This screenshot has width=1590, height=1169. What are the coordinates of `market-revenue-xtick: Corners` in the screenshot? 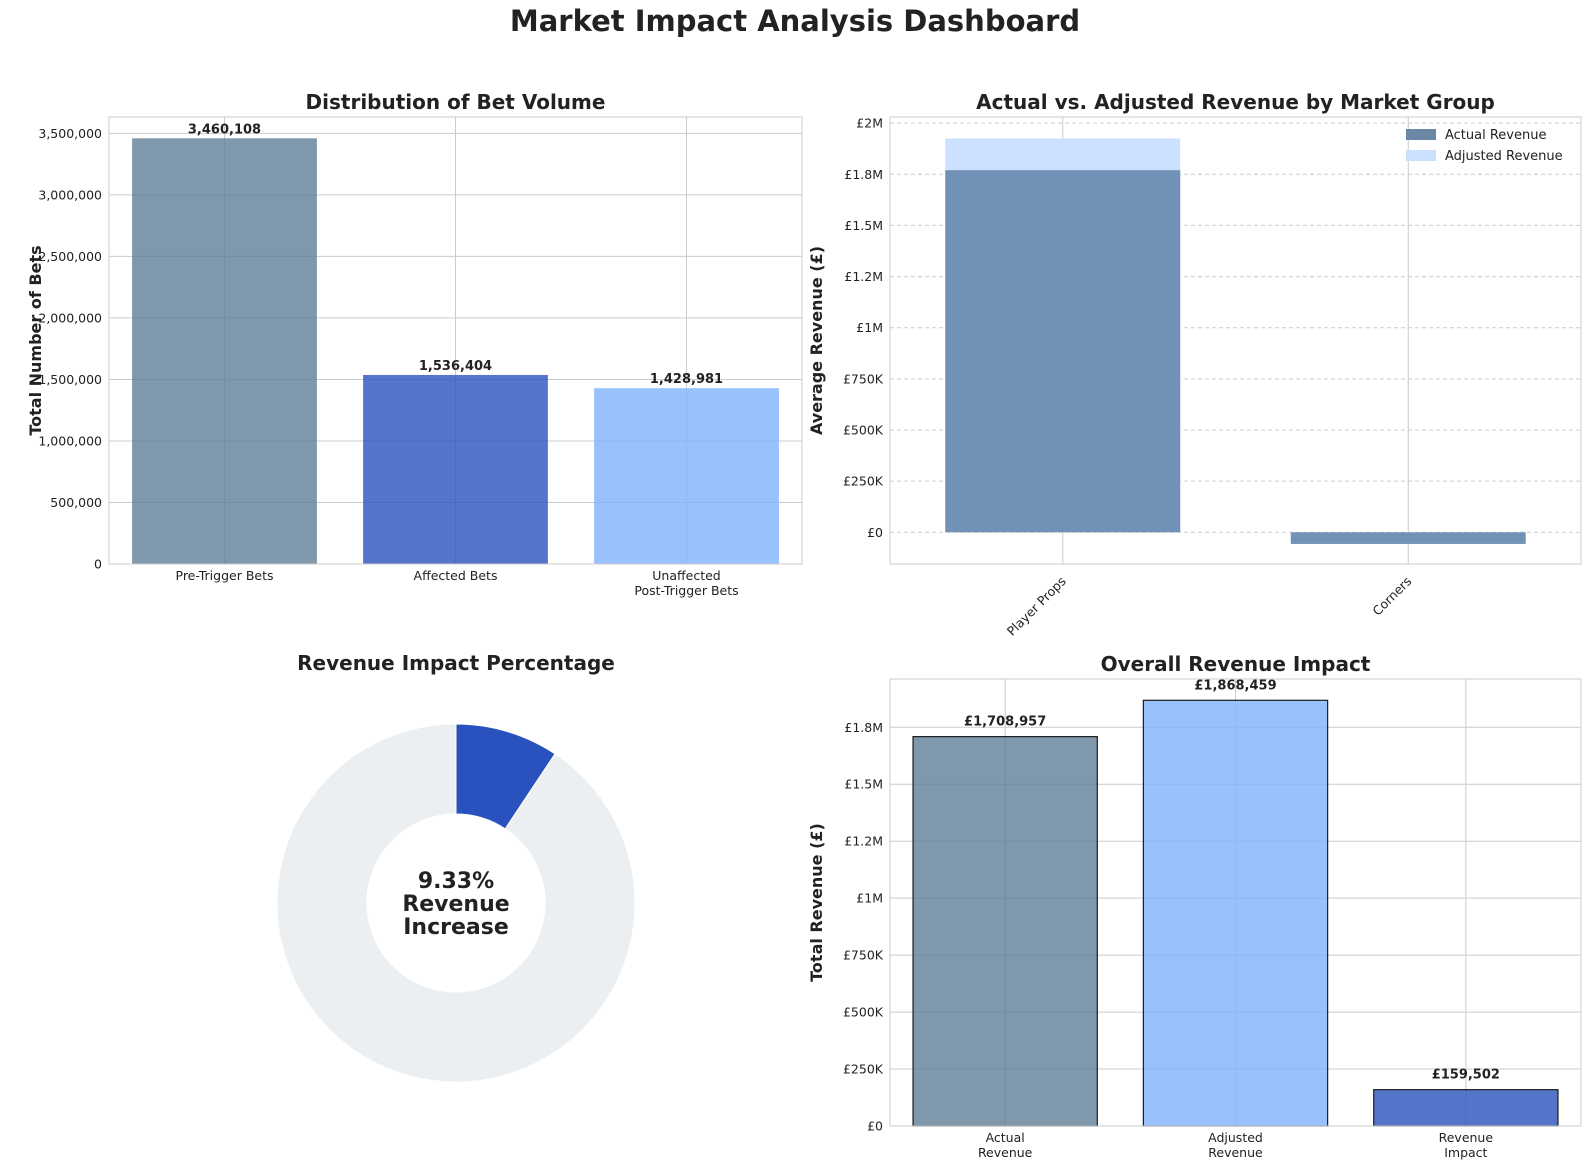 It's located at (1391, 596).